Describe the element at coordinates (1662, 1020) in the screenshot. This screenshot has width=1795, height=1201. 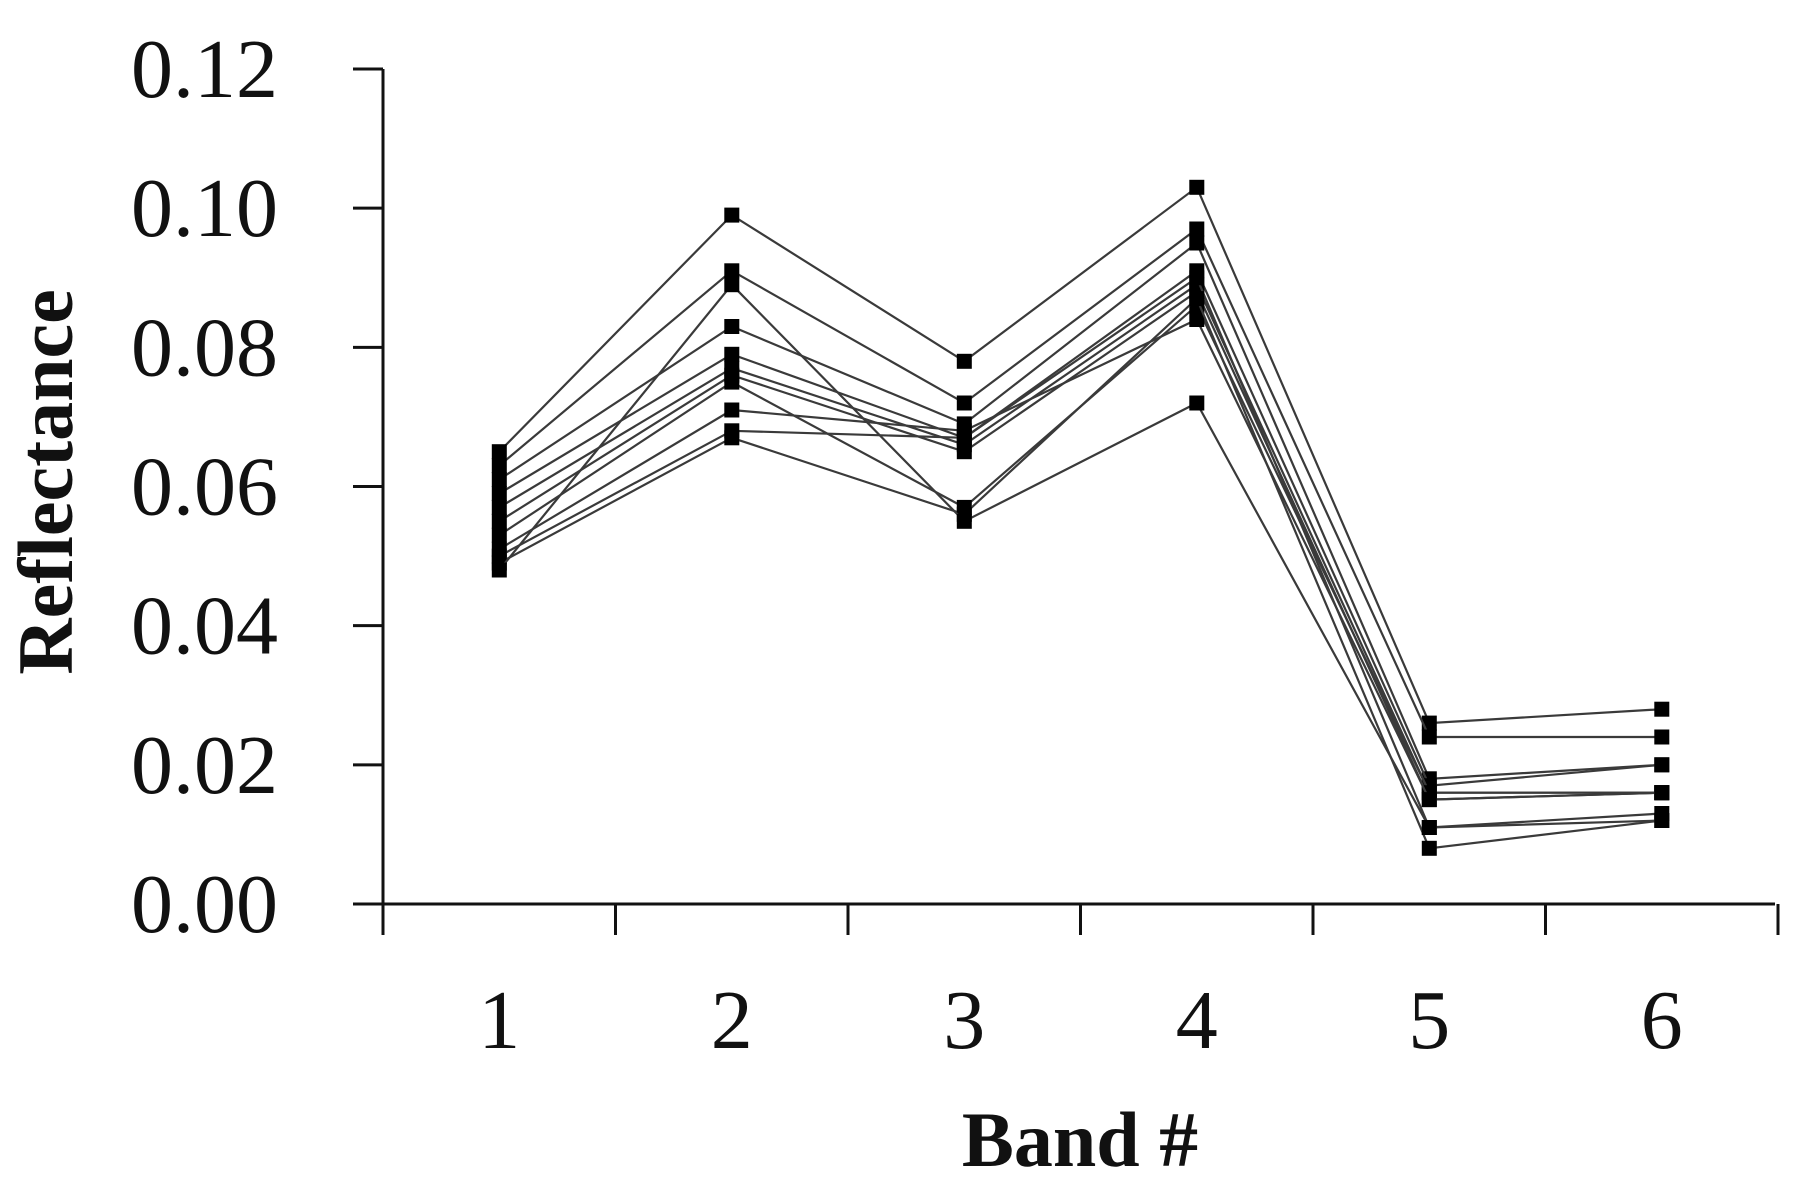
I see `x-tick-label: 6` at that location.